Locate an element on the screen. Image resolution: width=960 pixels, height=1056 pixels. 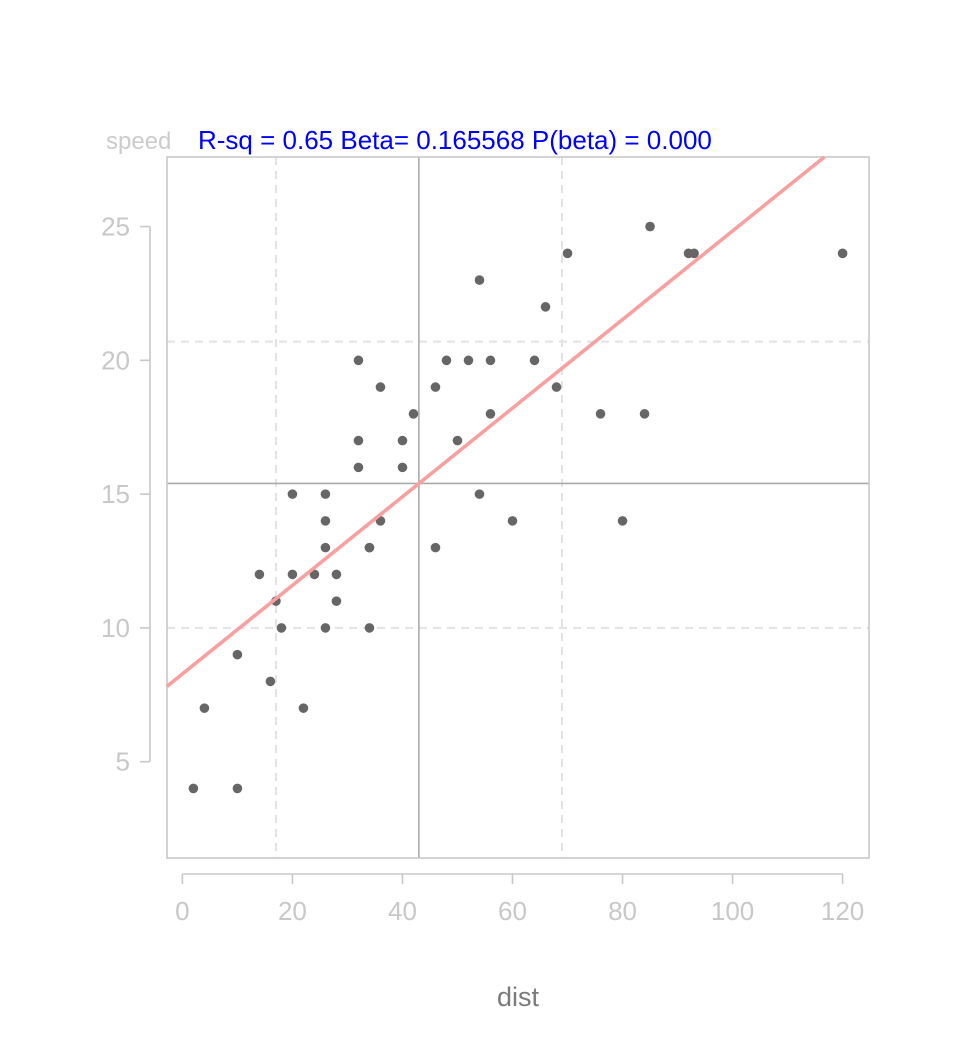
x-axis: 0 20 40 60 80 100 120 is located at coordinates (519, 899).